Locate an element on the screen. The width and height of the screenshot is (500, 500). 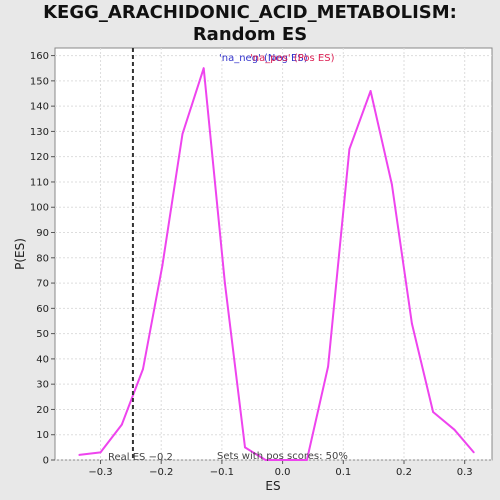
y-tick-label: 10 is located at coordinates (42, 435).